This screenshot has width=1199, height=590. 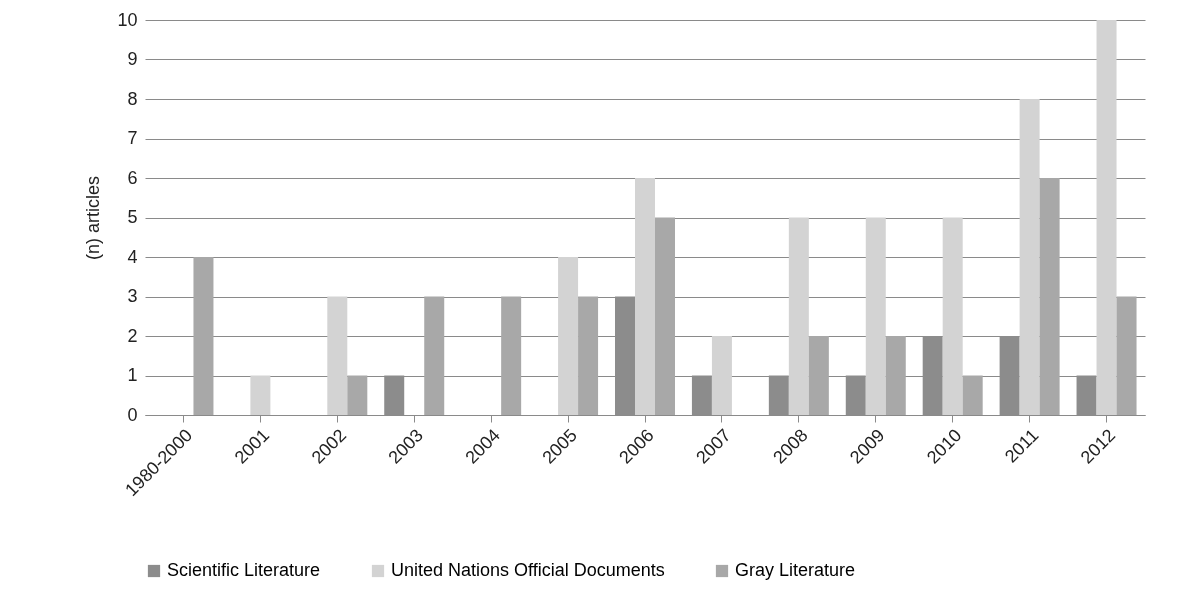 I want to click on y-tick-label: 9, so click(x=132, y=59).